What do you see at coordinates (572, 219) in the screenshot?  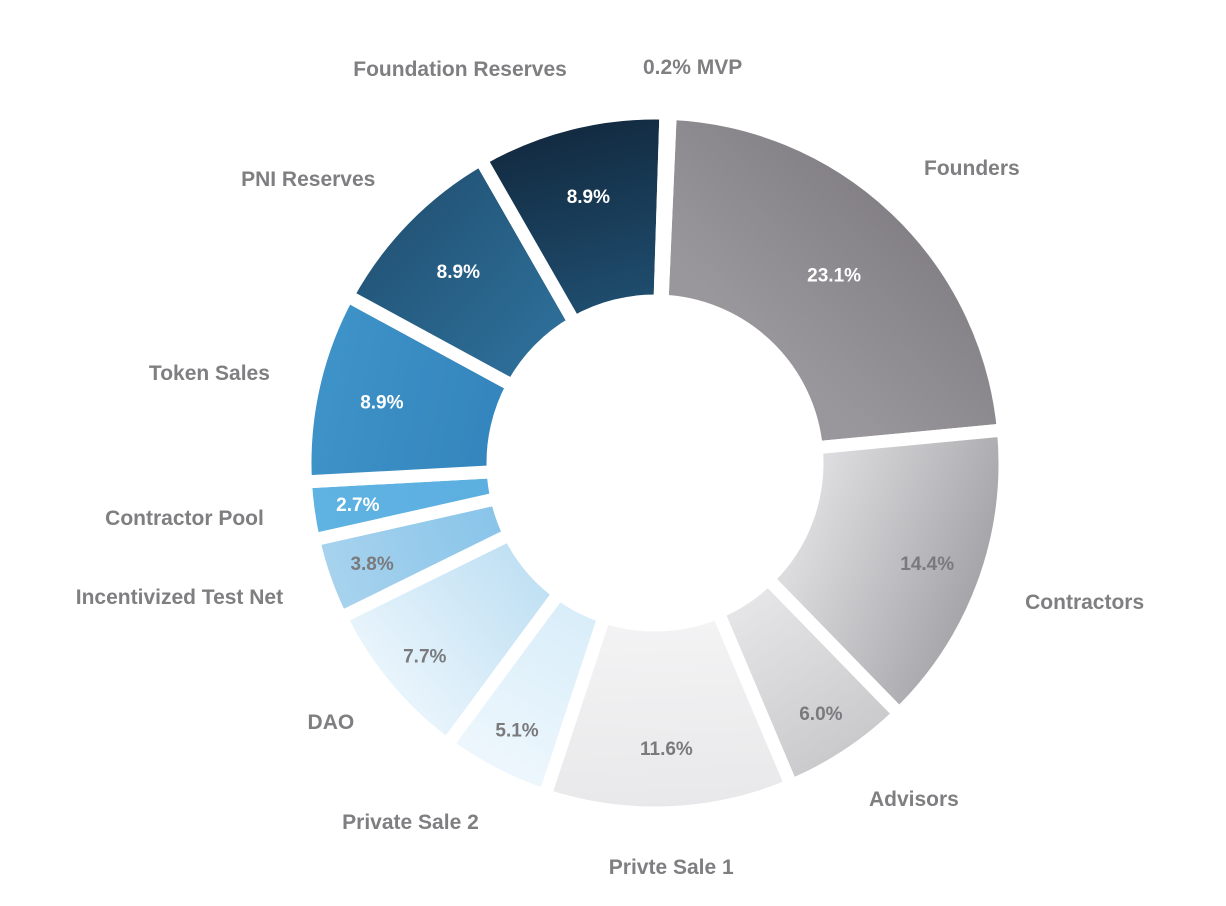 I see `slice-foundation-reserves` at bounding box center [572, 219].